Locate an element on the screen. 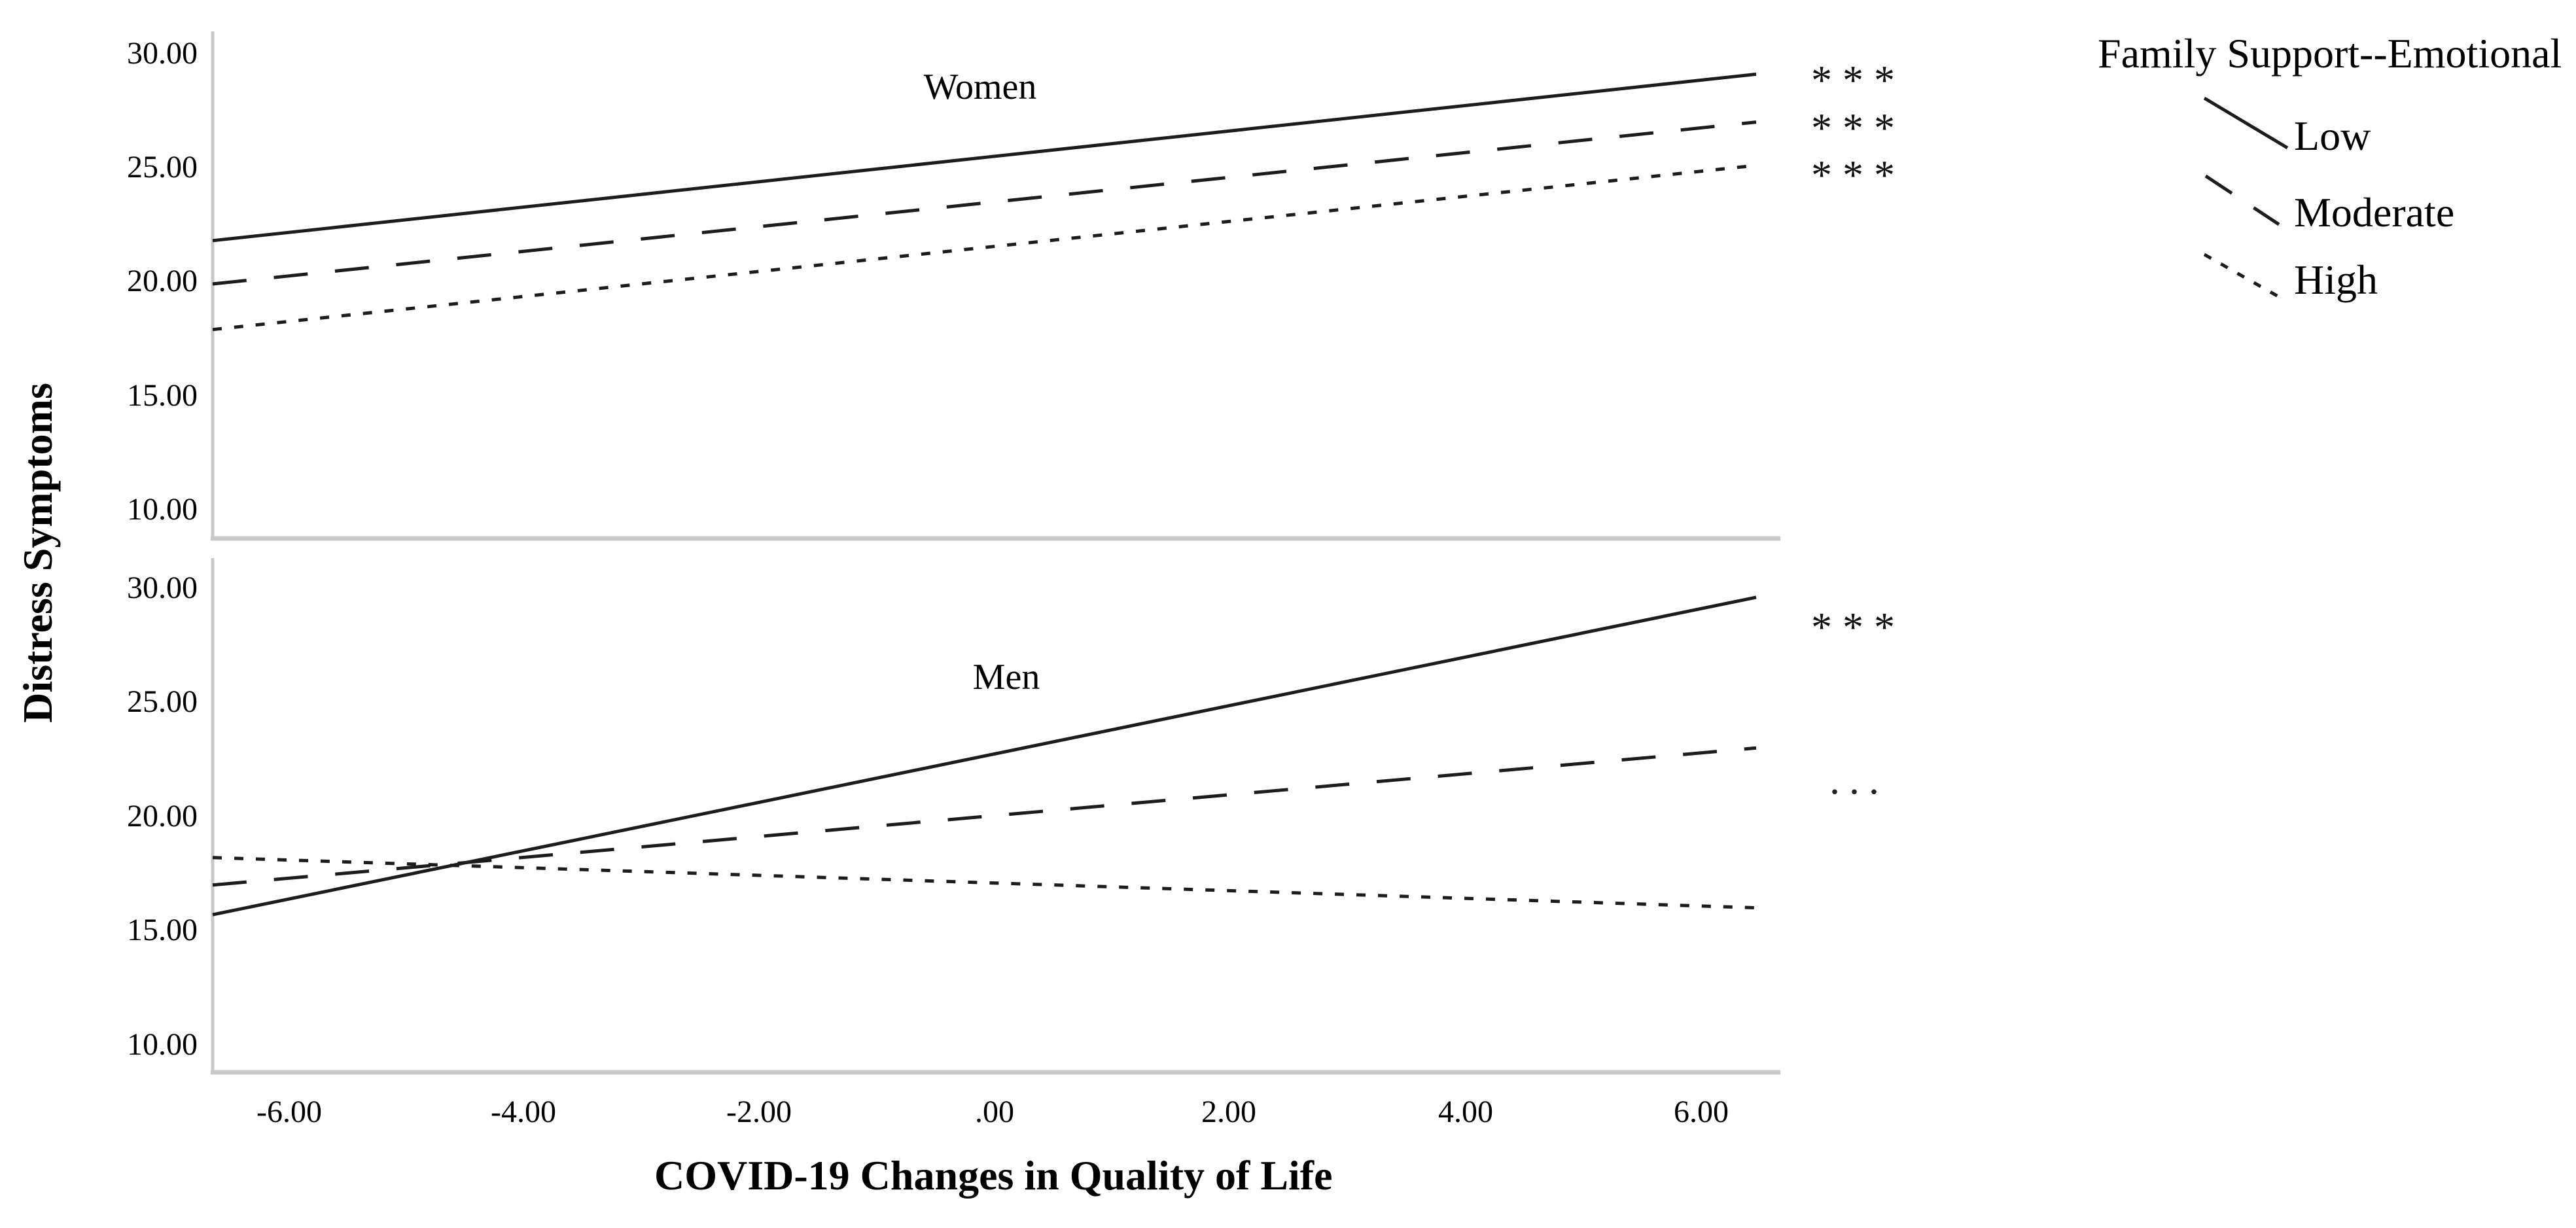  x-axis-title: COVID-19 Changes in Quality of Life is located at coordinates (993, 1175).